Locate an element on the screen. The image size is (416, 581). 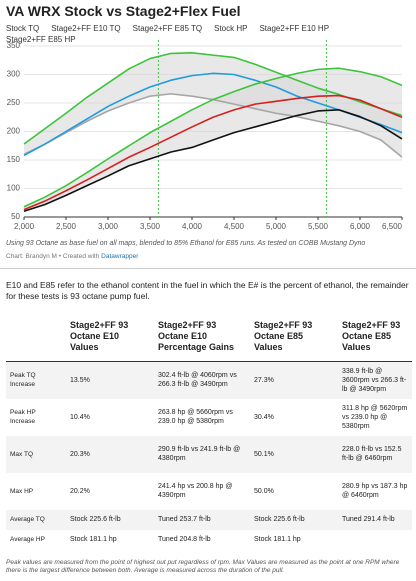
y-tick-label: 200 is located at coordinates (14, 131).